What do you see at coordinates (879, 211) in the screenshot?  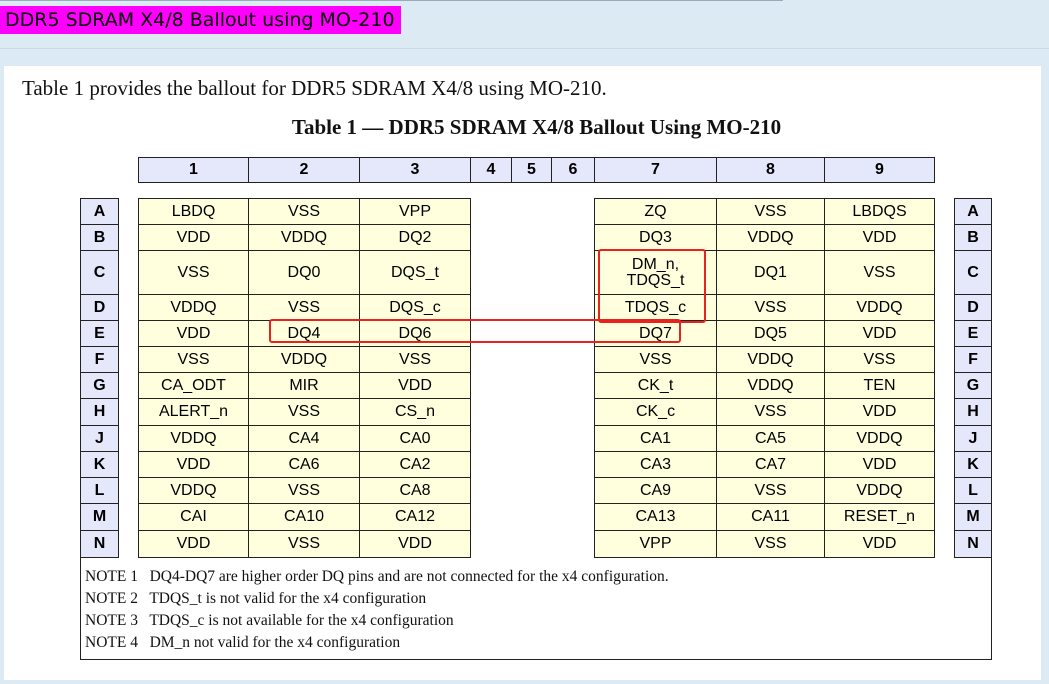 I see `ball-cell: LBDQS` at bounding box center [879, 211].